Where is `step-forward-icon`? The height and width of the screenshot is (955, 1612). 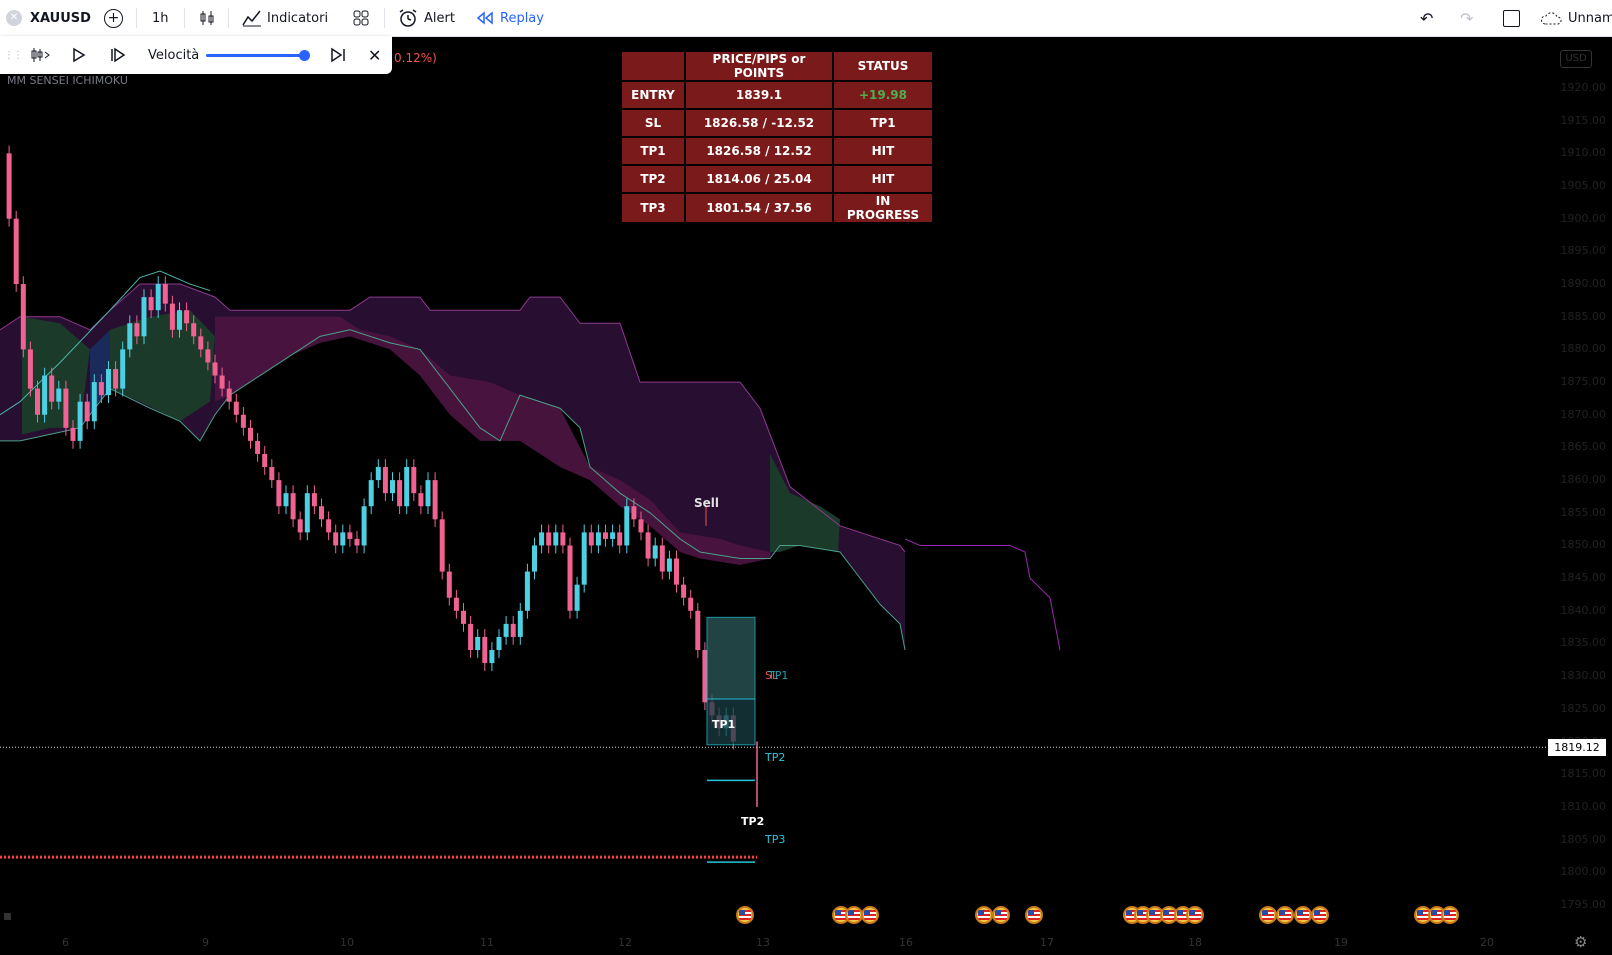 step-forward-icon is located at coordinates (118, 55).